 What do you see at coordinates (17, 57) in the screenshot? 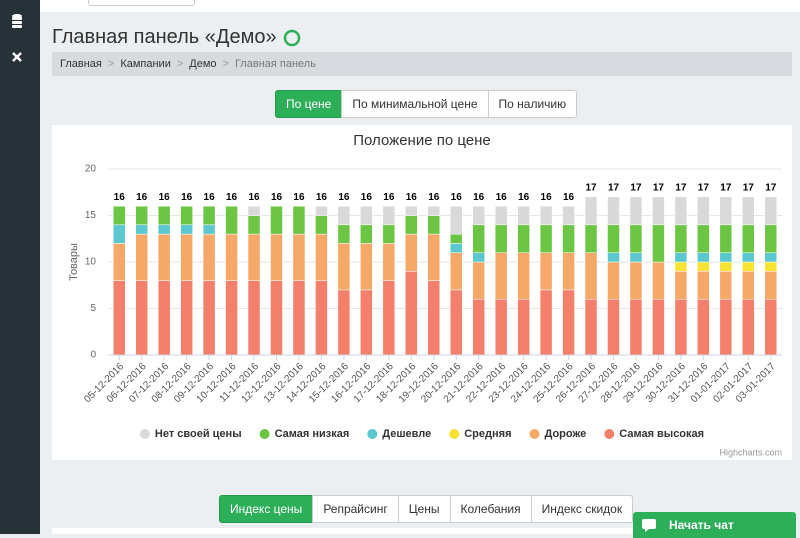
I see `tools-icon` at bounding box center [17, 57].